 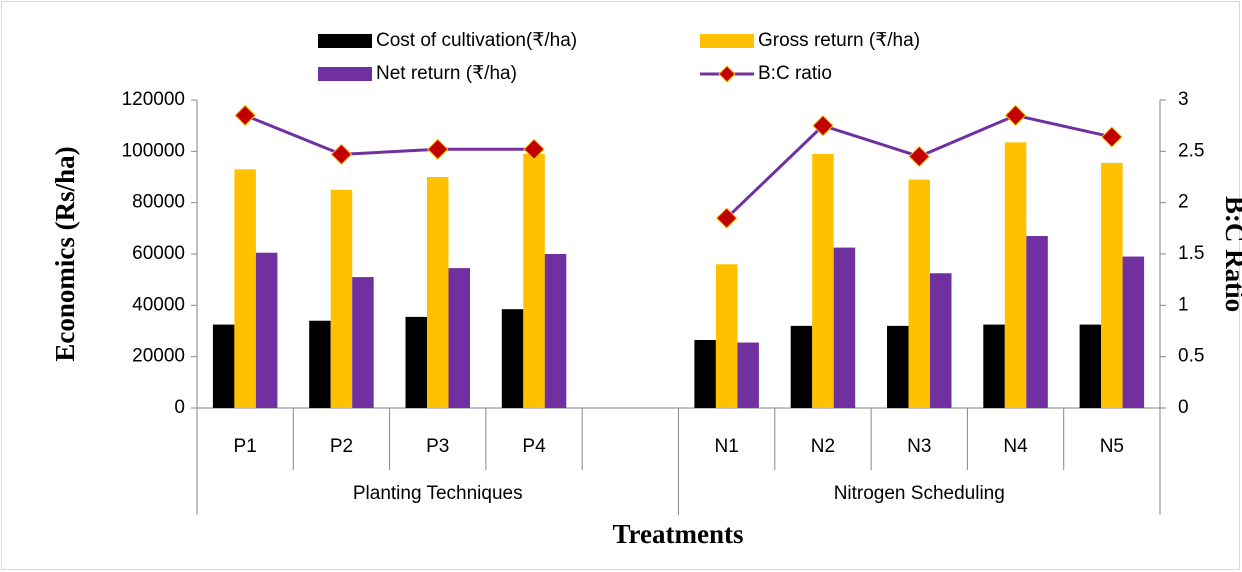 What do you see at coordinates (245, 446) in the screenshot?
I see `x-tick-label: P1` at bounding box center [245, 446].